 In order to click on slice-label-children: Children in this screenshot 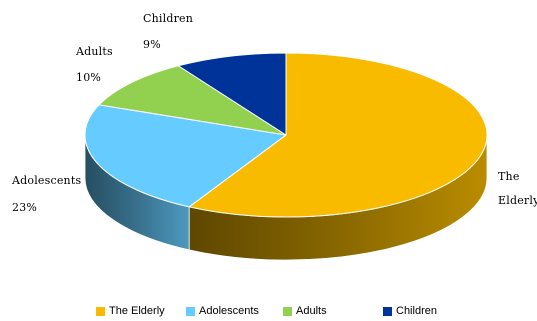, I will do `click(168, 18)`.